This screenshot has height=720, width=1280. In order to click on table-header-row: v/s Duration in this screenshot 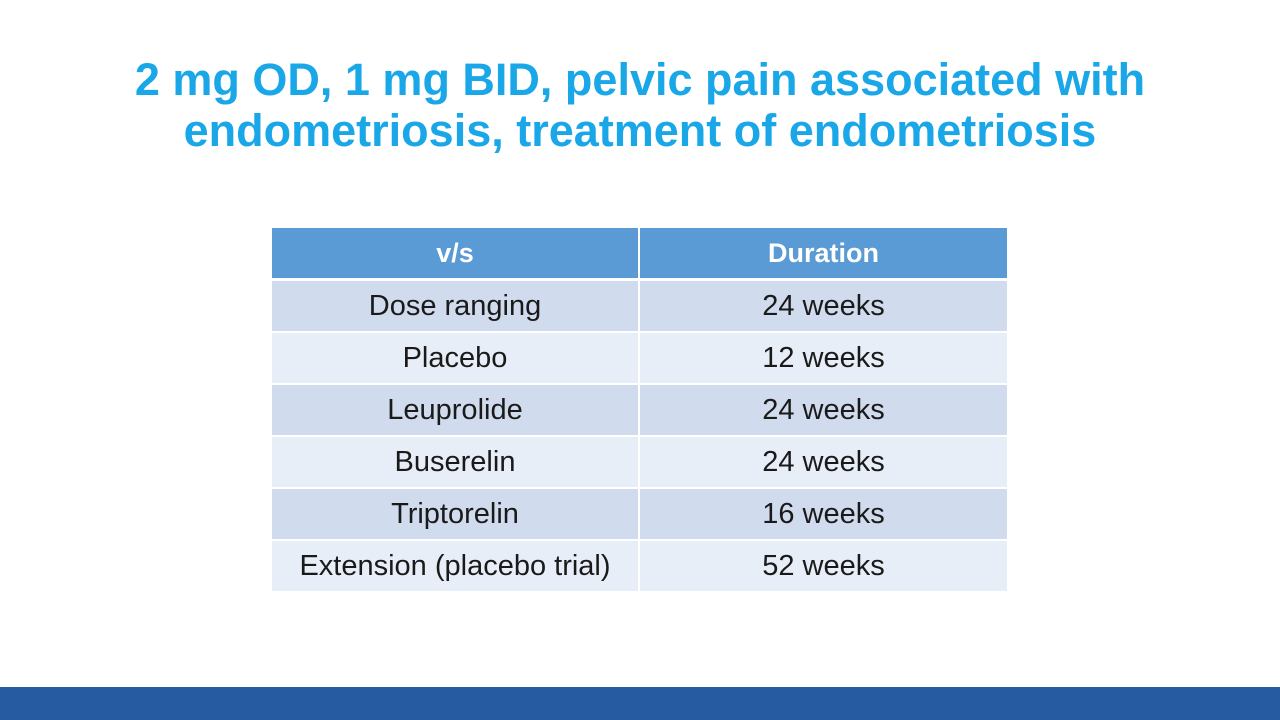, I will do `click(639, 254)`.